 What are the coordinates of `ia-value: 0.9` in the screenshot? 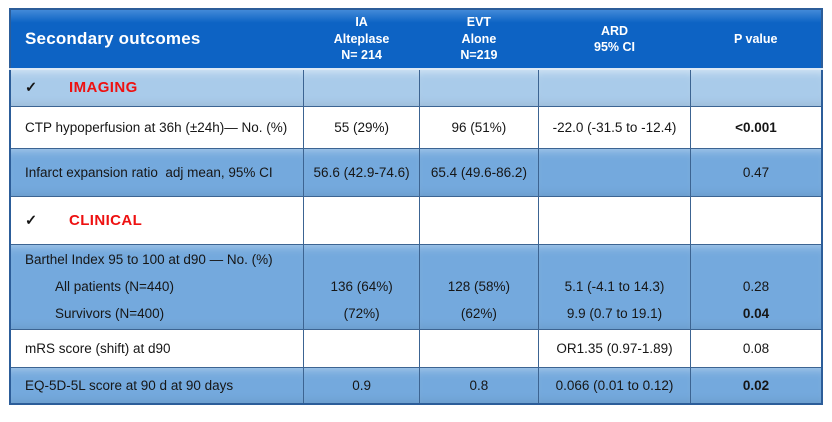 It's located at (361, 385).